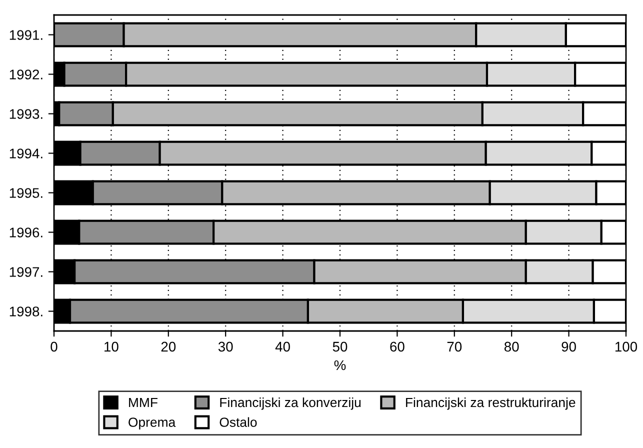 The width and height of the screenshot is (643, 448). Describe the element at coordinates (26, 193) in the screenshot. I see `y-tick-label: 1995.` at that location.